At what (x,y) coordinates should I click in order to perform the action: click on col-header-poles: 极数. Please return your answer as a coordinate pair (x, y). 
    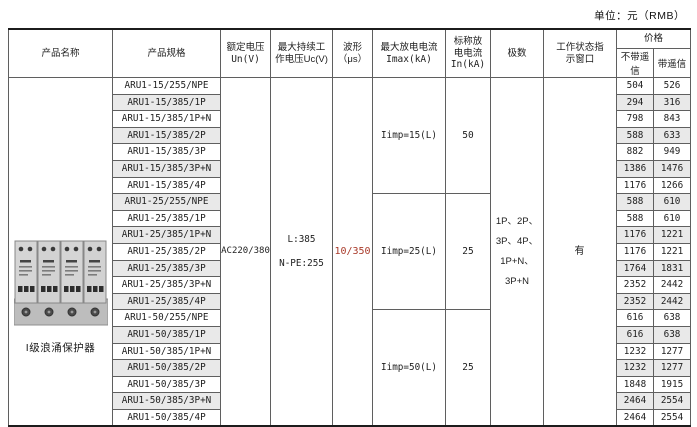
    Looking at the image, I should click on (517, 53).